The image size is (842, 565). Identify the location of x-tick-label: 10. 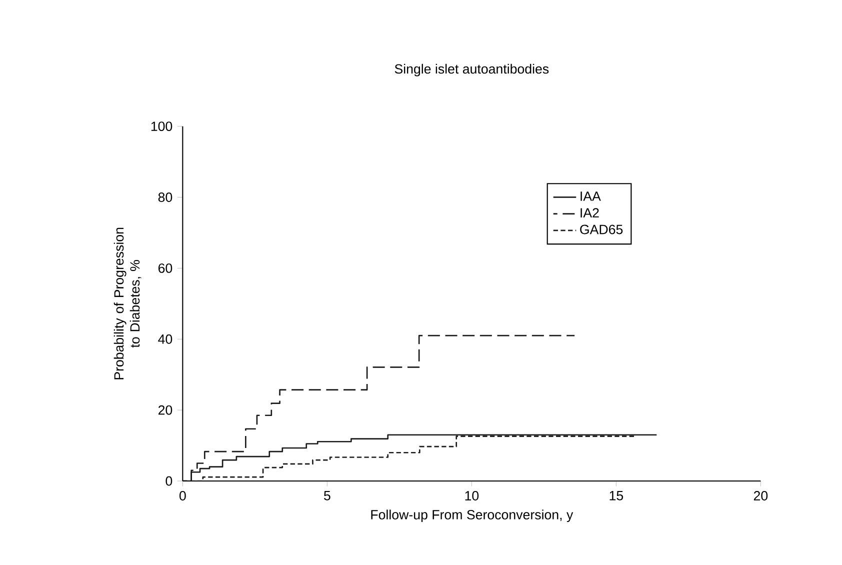
(472, 495).